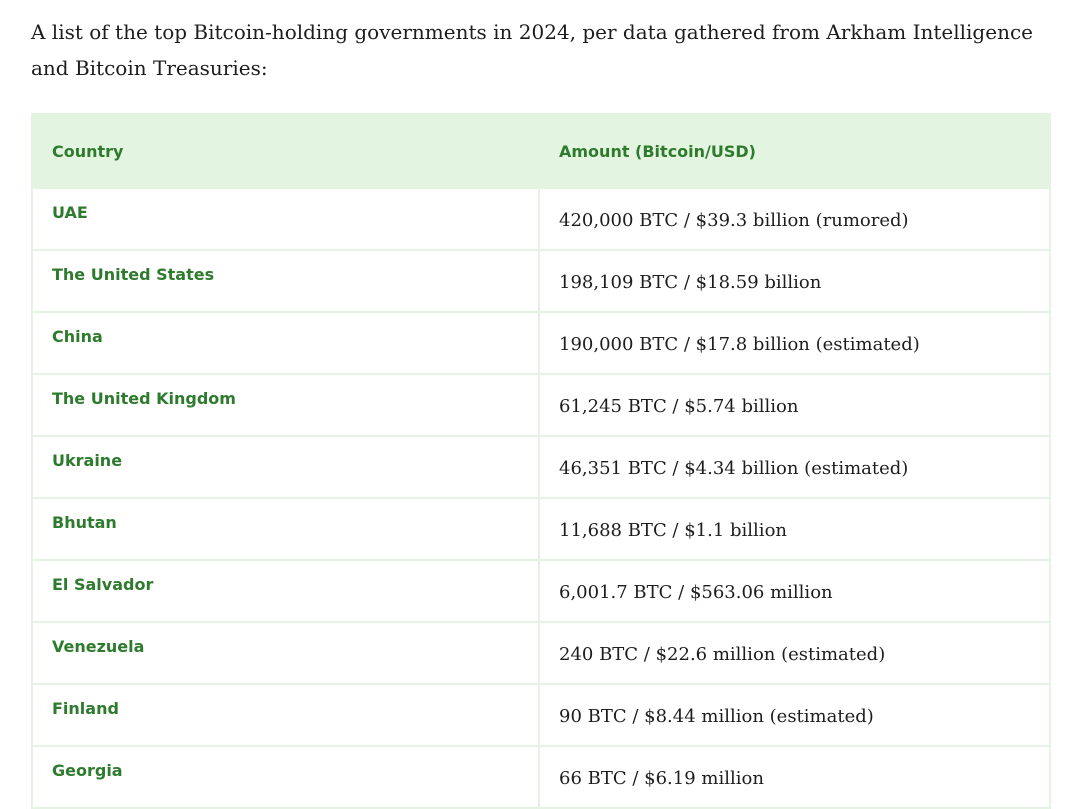 The image size is (1080, 809). Describe the element at coordinates (794, 405) in the screenshot. I see `amount-cell: 61,245 BTC / $5.74 billion` at that location.